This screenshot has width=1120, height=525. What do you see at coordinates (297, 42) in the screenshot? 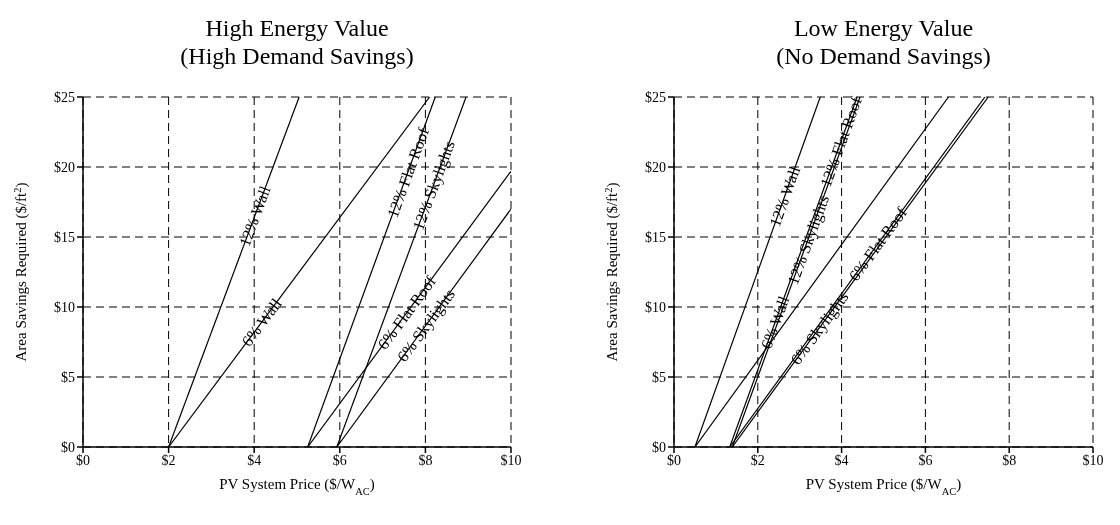
I see `chart-title: High Energy Value (High Demand Savings)` at bounding box center [297, 42].